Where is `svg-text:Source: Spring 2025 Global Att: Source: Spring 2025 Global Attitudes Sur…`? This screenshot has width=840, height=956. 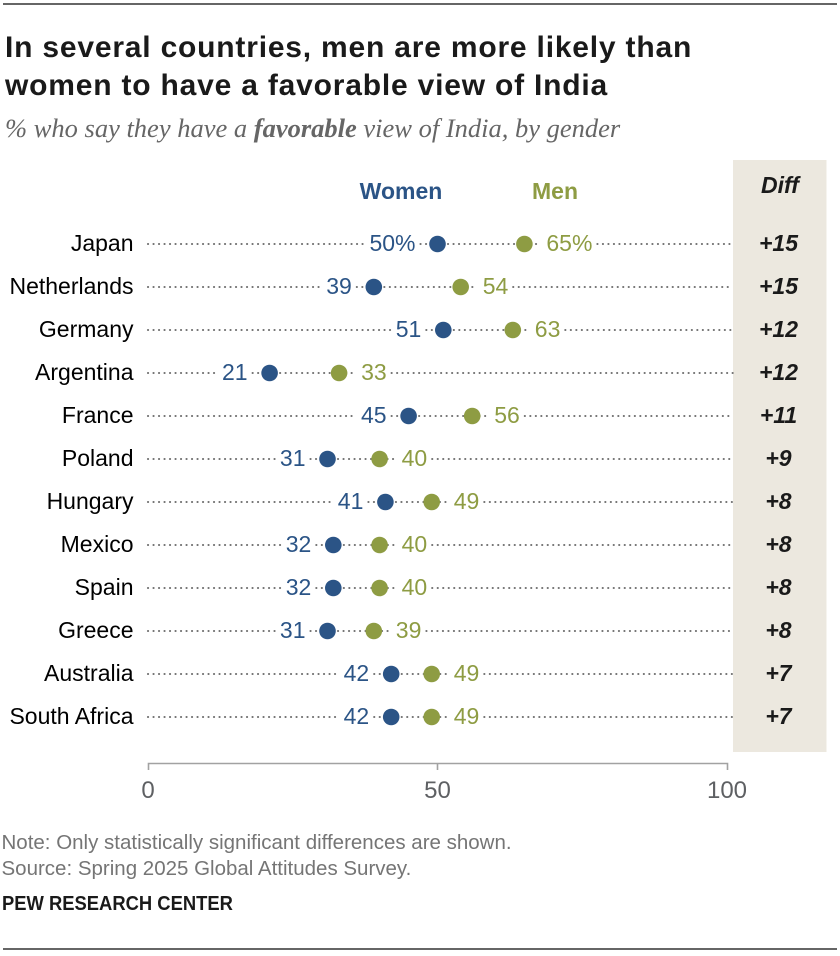 svg-text:Source: Spring 2025 Global Att: Source: Spring 2025 Global Attitudes Sur… is located at coordinates (207, 868).